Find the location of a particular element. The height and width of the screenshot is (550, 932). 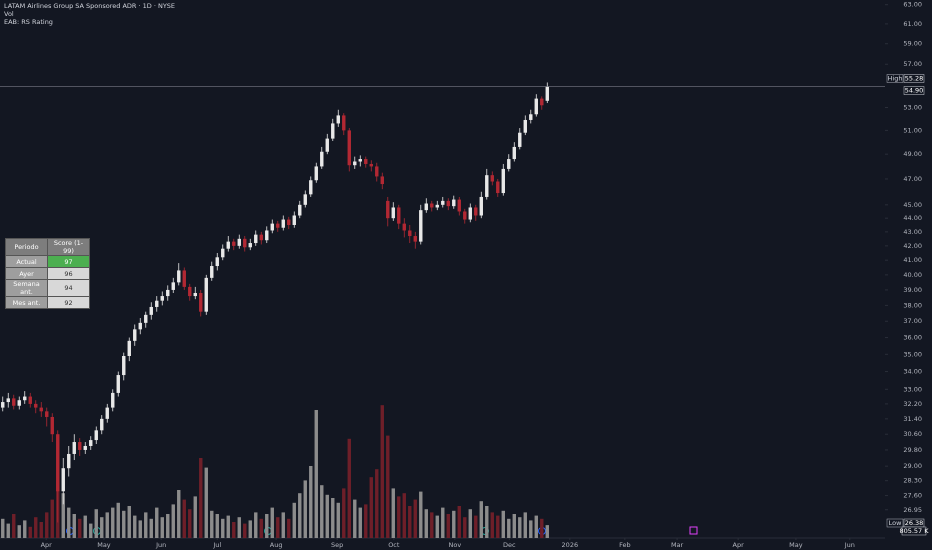

y-tick-label: 39.00 is located at coordinates (912, 290).